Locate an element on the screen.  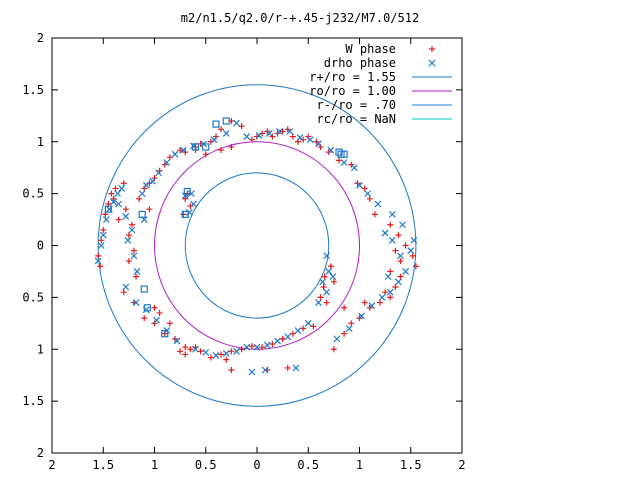
x-tick-label: 1 is located at coordinates (154, 465).